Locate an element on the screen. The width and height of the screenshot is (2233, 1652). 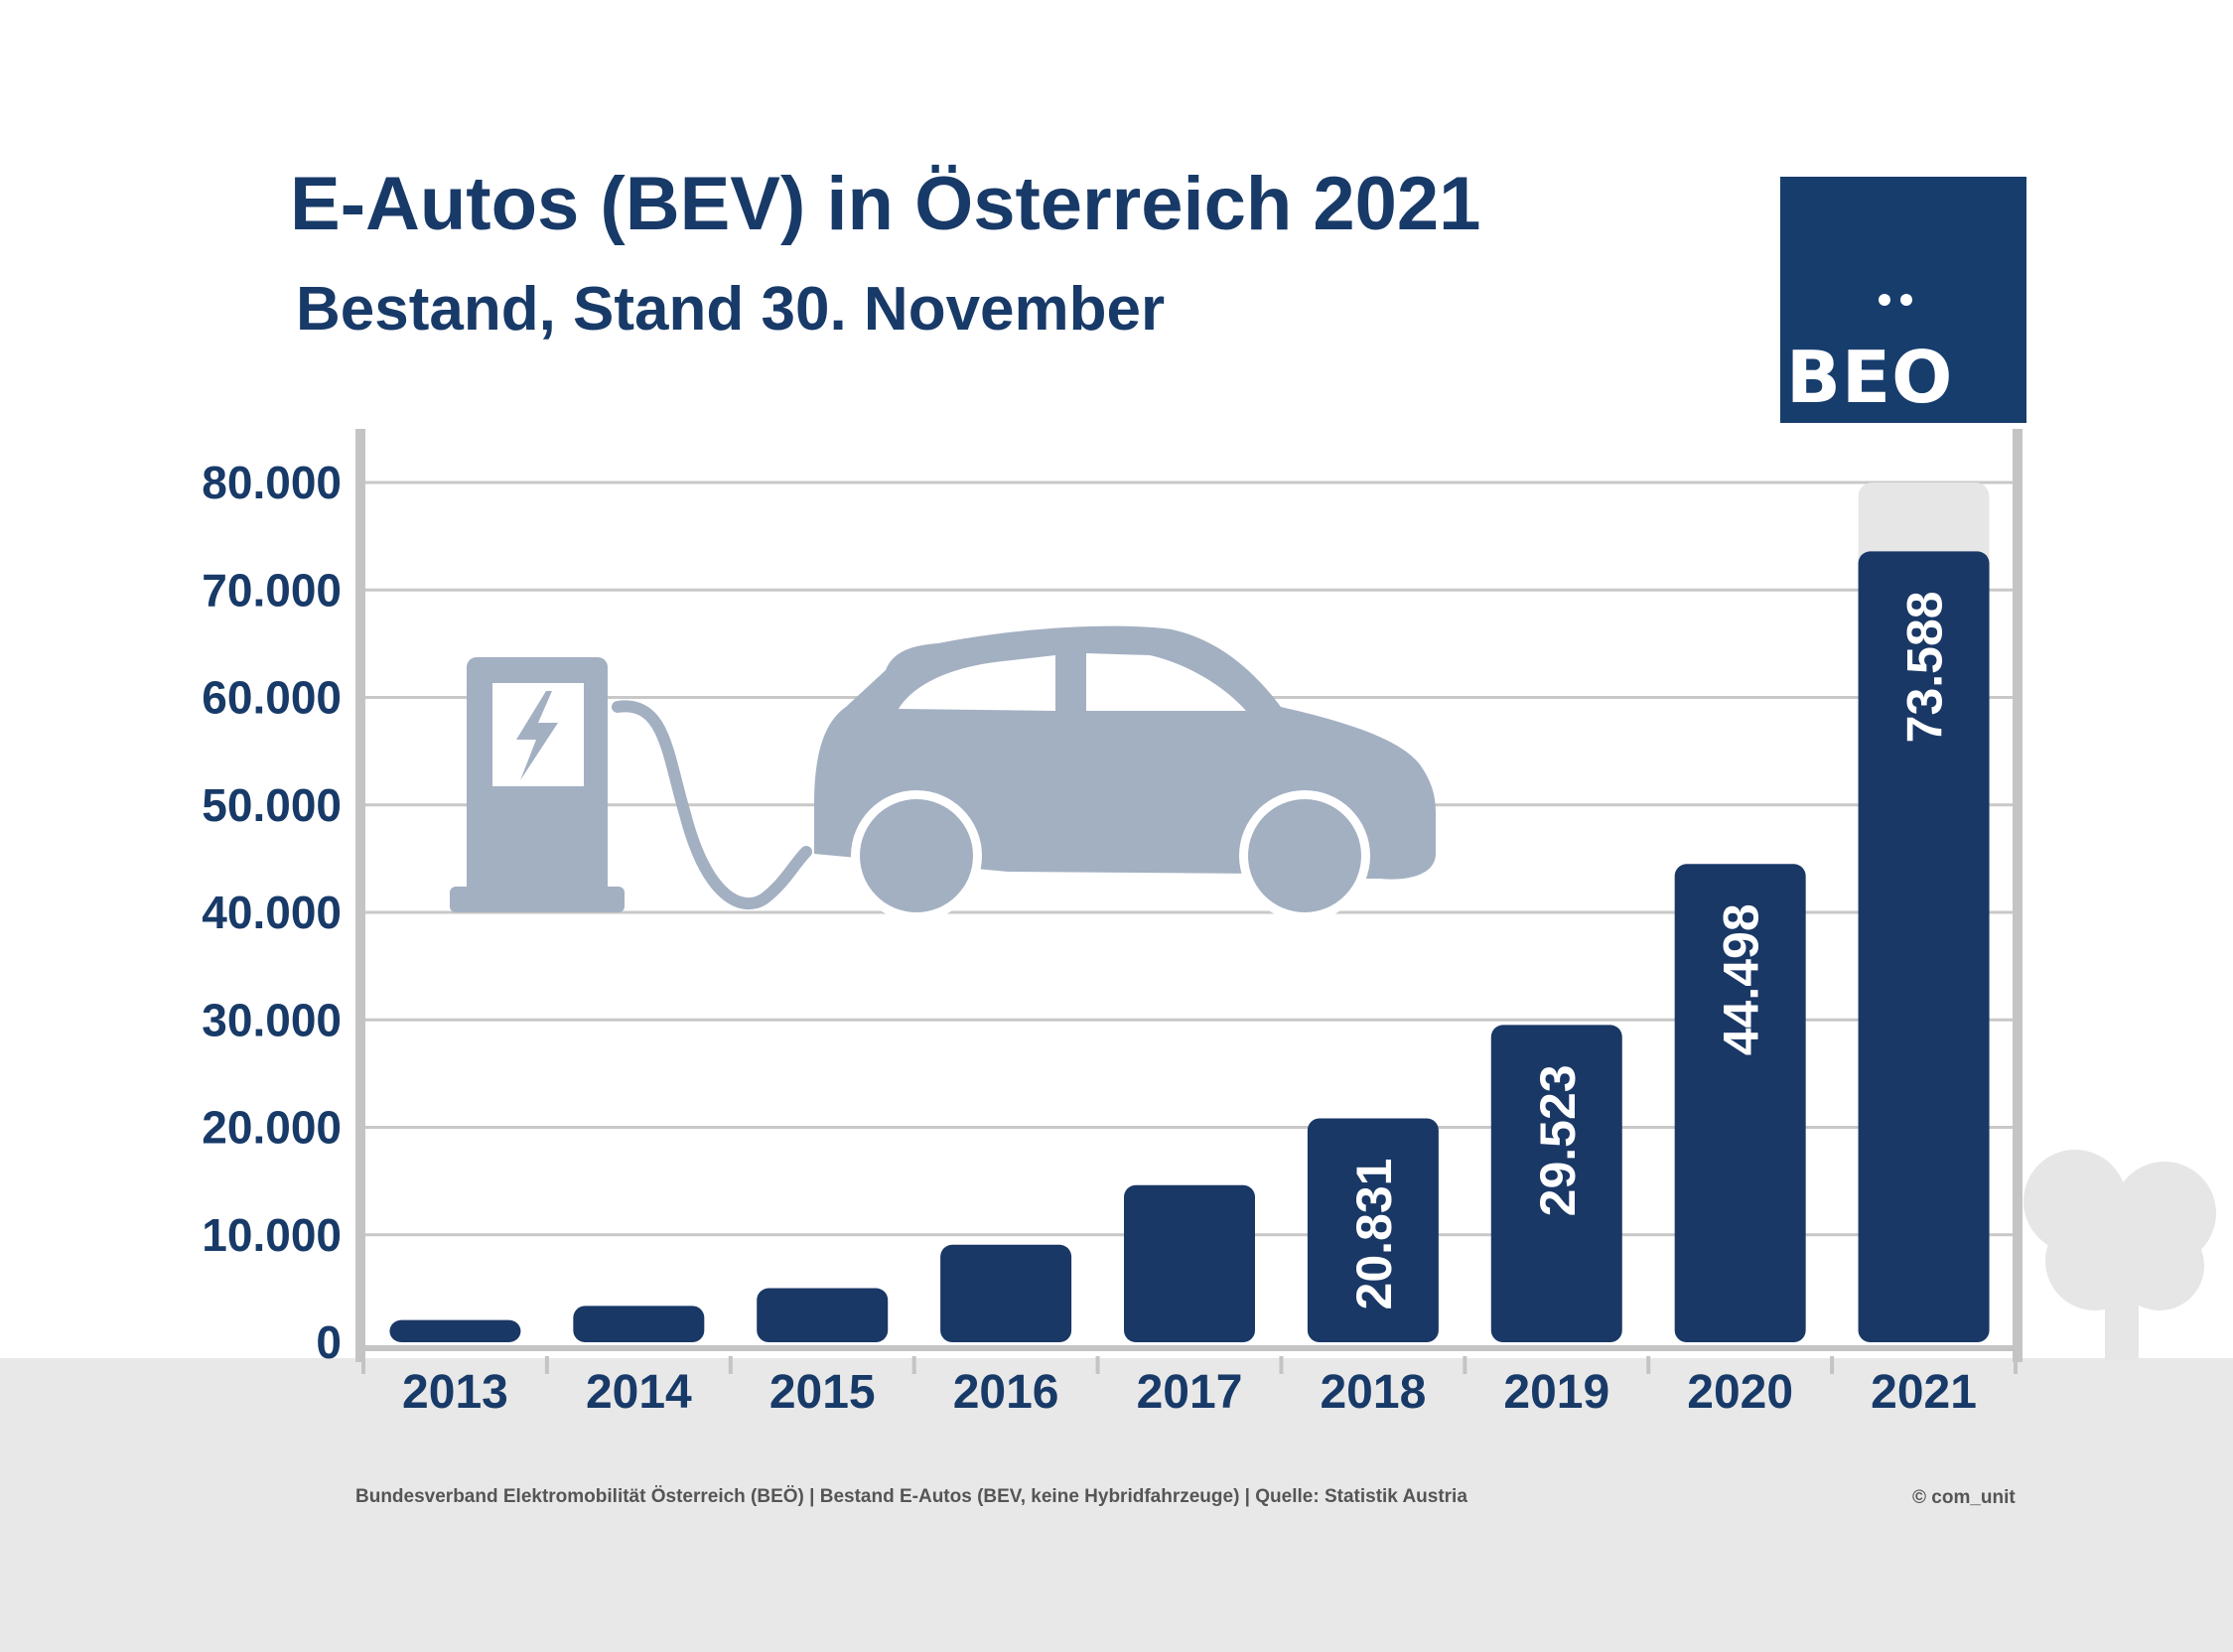
beo-logo: BEO is located at coordinates (1903, 300).